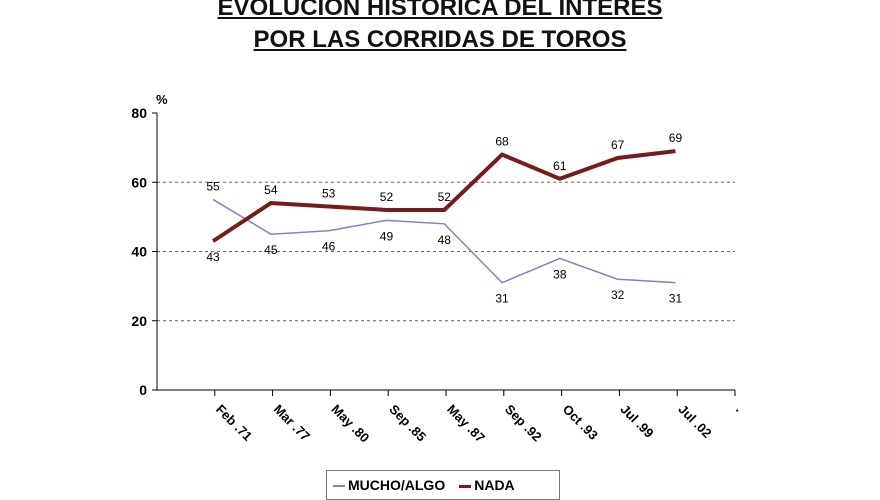 The height and width of the screenshot is (500, 880). Describe the element at coordinates (397, 485) in the screenshot. I see `legend-label: MUCHO/ALGO` at that location.